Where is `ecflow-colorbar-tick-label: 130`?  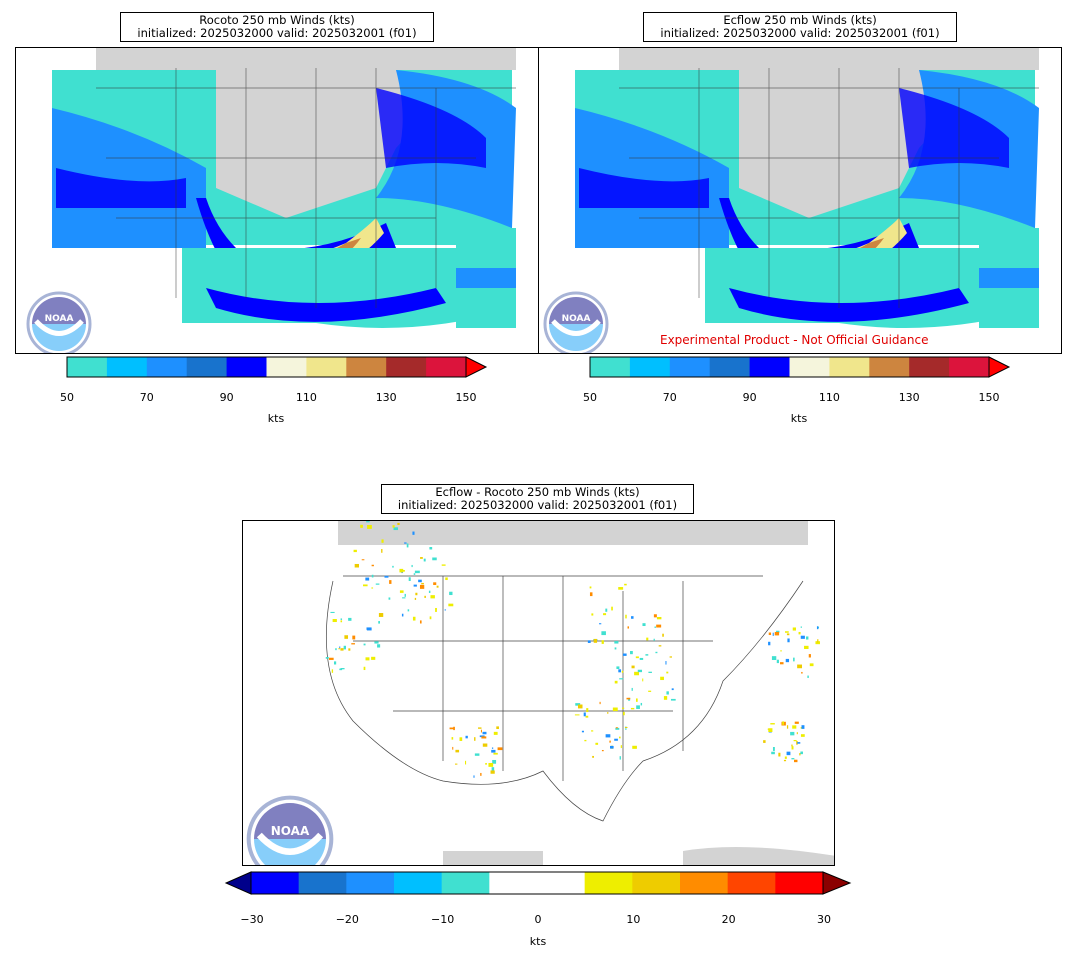 ecflow-colorbar-tick-label: 130 is located at coordinates (909, 397).